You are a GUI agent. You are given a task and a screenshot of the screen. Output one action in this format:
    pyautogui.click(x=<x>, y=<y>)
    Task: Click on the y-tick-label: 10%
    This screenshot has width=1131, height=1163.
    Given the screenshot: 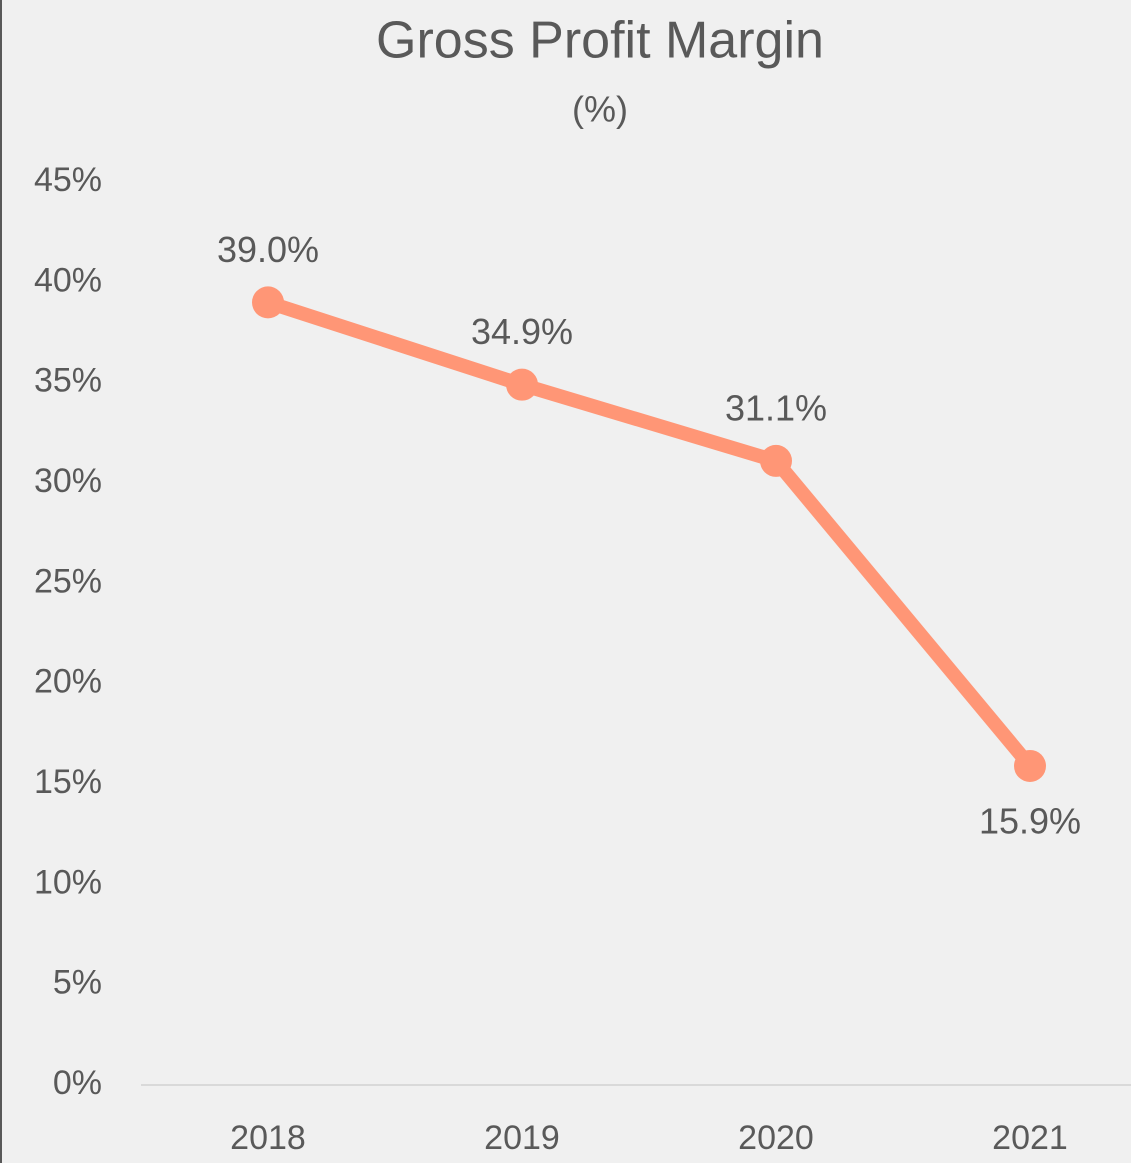 What is the action you would take?
    pyautogui.click(x=68, y=882)
    